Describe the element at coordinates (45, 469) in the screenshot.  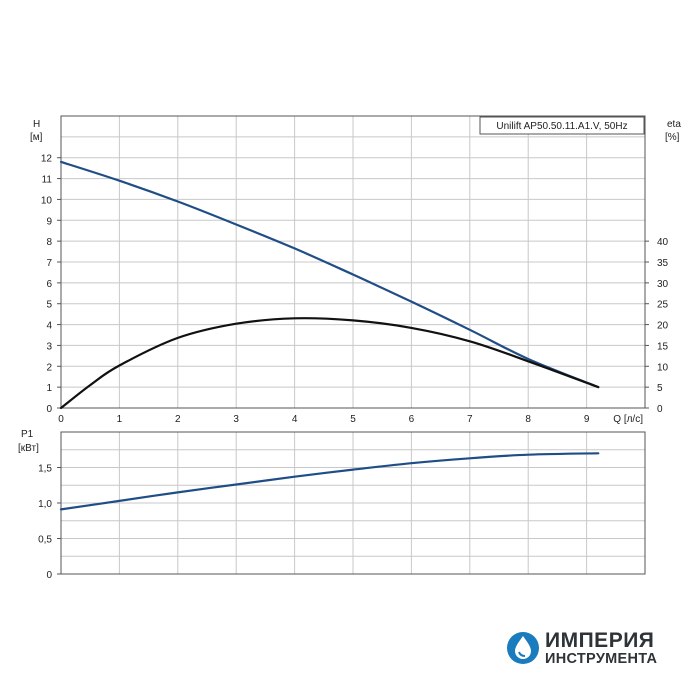
I see `bottom-y-tick-label: 1,5` at that location.